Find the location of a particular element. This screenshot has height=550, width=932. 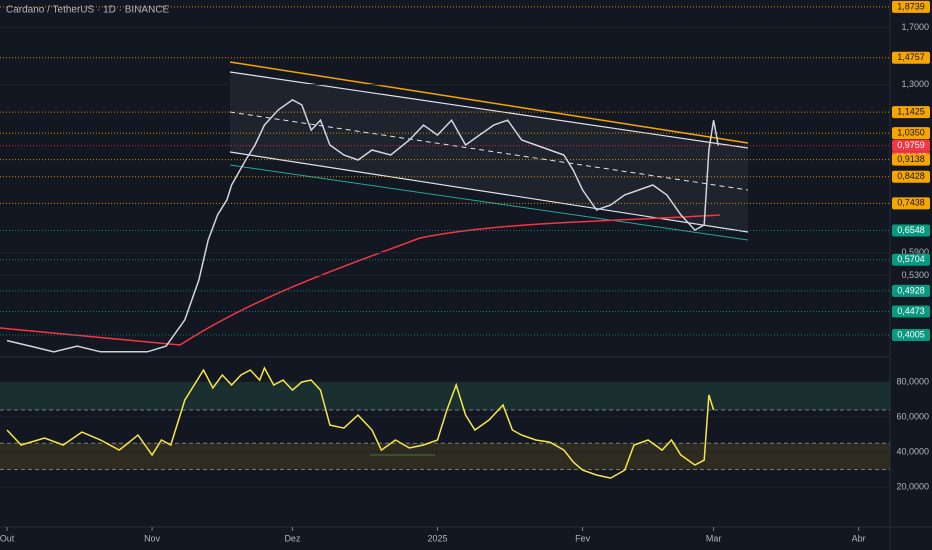

level-label: 0,5704 is located at coordinates (911, 259).